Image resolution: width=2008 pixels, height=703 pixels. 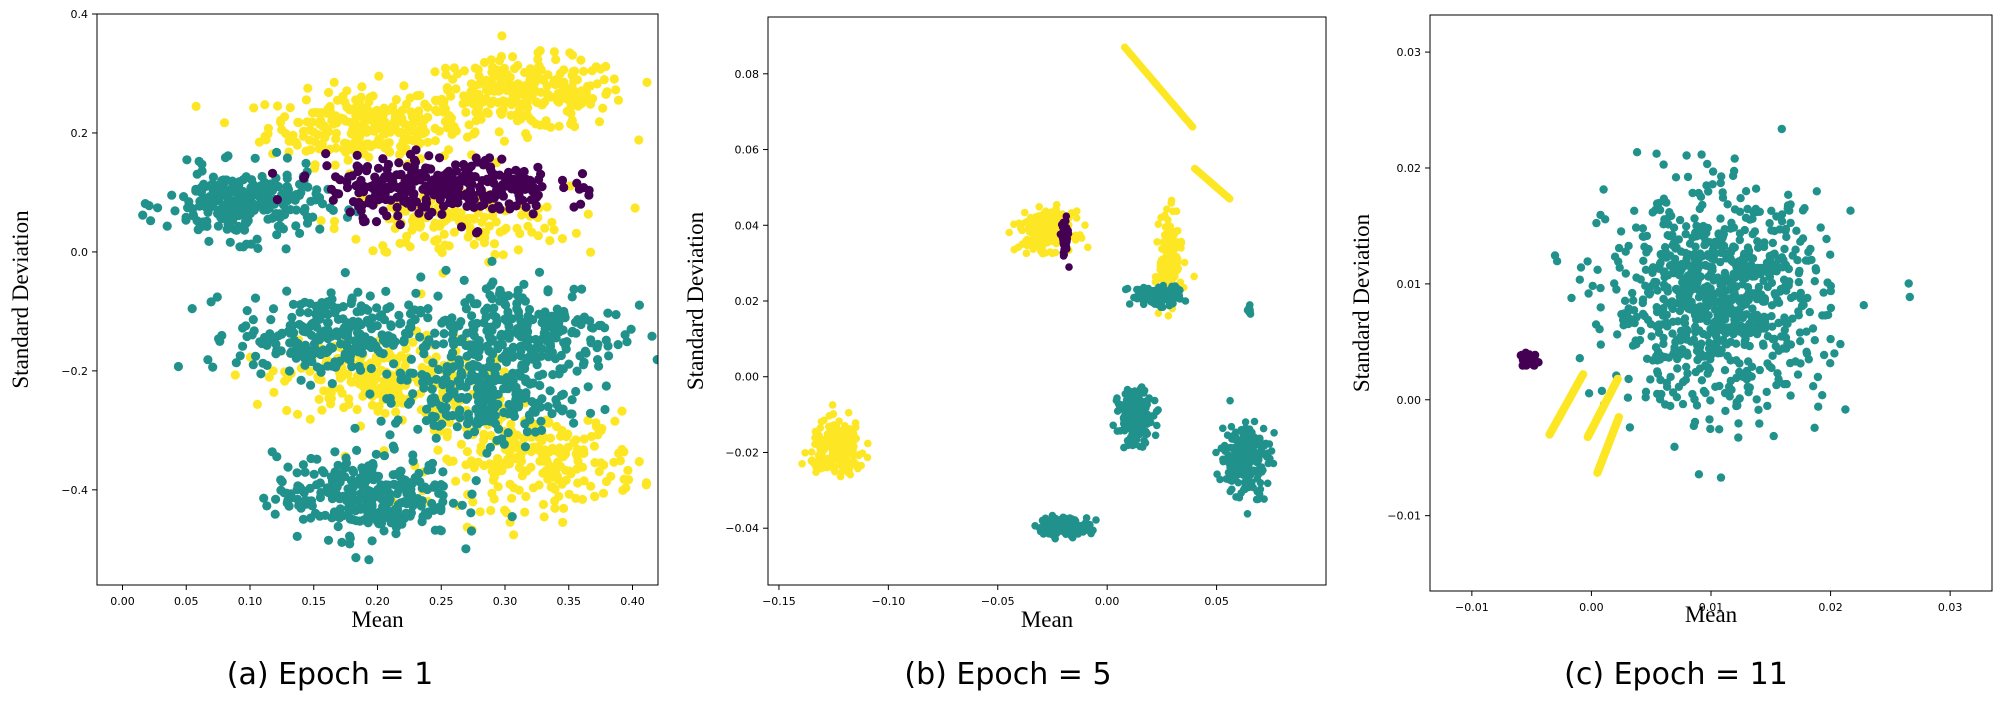 What do you see at coordinates (1047, 619) in the screenshot?
I see `x-axis-label: Mean` at bounding box center [1047, 619].